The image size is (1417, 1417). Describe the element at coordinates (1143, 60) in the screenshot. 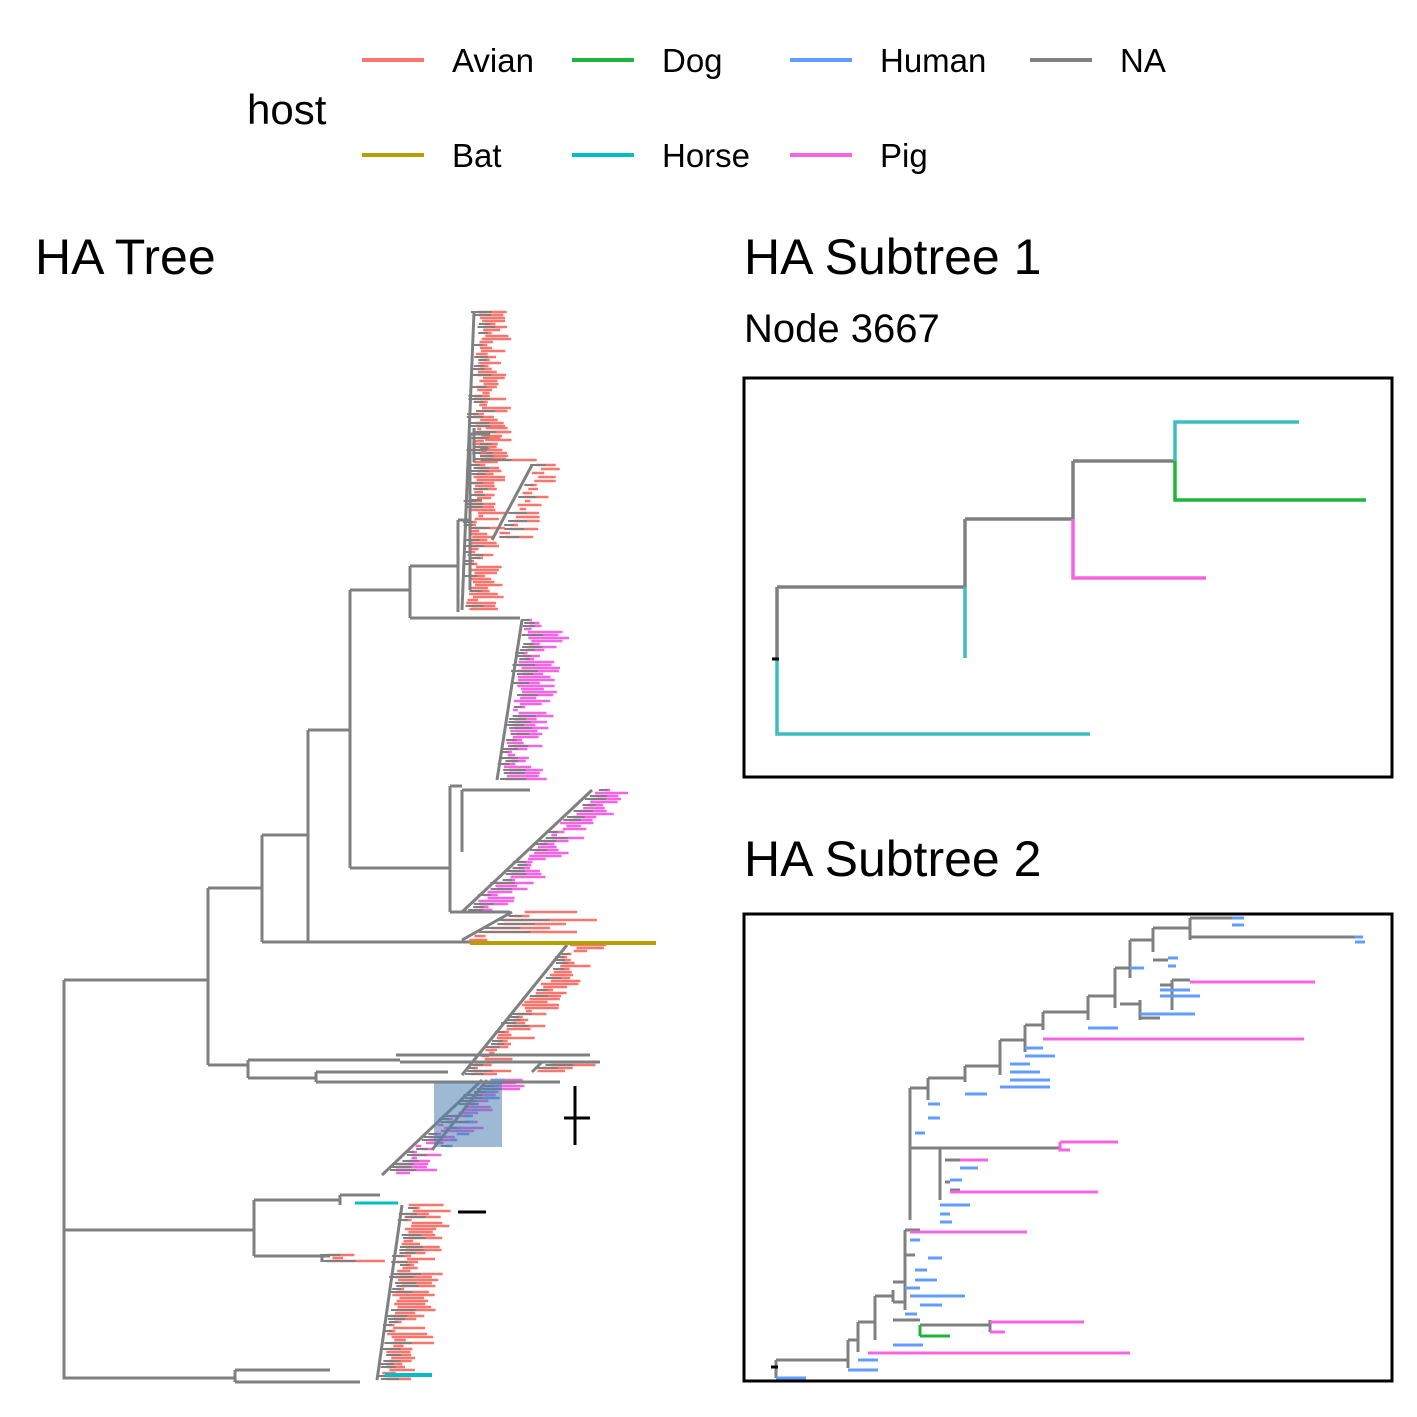

I see `legend-label: NA` at that location.